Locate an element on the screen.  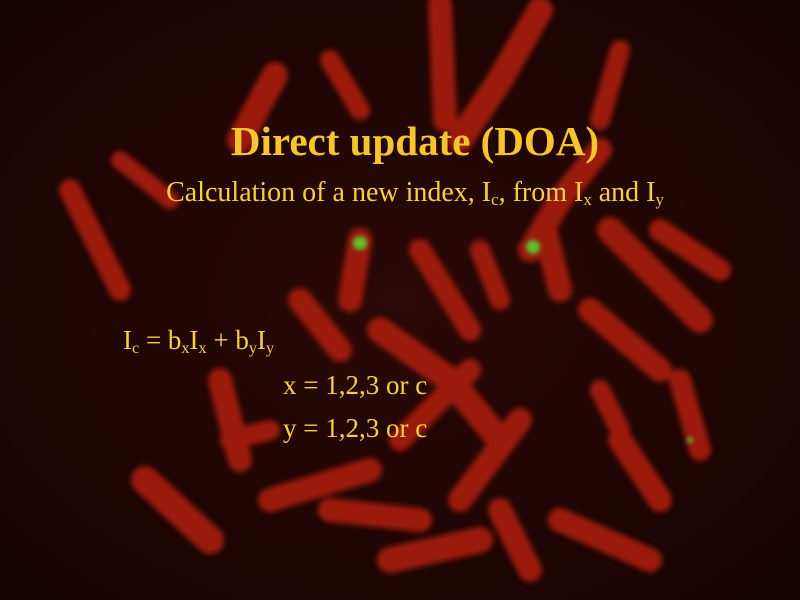
condition-y: y = 1,2,3 or c is located at coordinates (355, 428).